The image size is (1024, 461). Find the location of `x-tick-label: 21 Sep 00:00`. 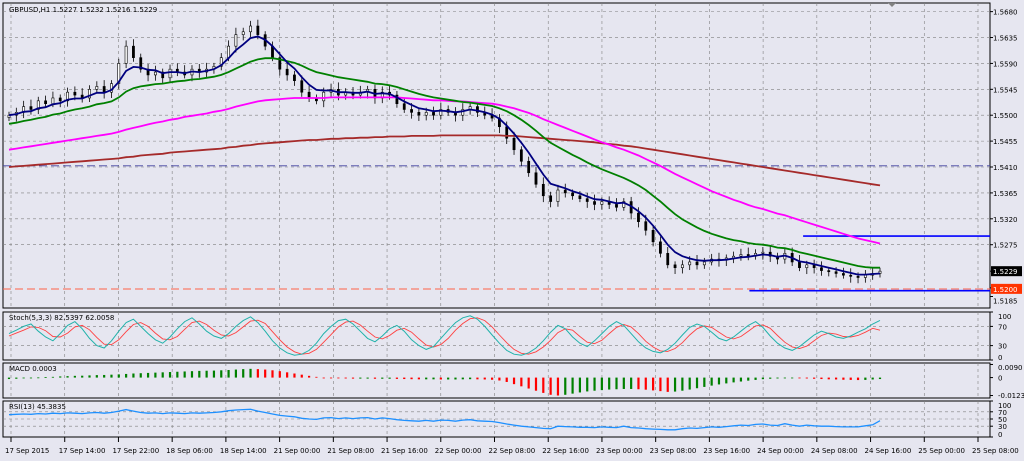

x-tick-label: 21 Sep 00:00 is located at coordinates (297, 451).